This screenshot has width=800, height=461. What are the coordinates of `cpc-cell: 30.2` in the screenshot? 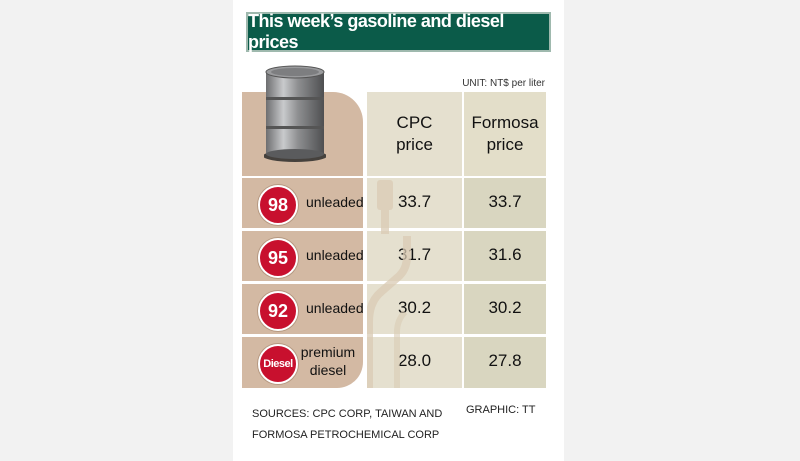 It's located at (414, 309).